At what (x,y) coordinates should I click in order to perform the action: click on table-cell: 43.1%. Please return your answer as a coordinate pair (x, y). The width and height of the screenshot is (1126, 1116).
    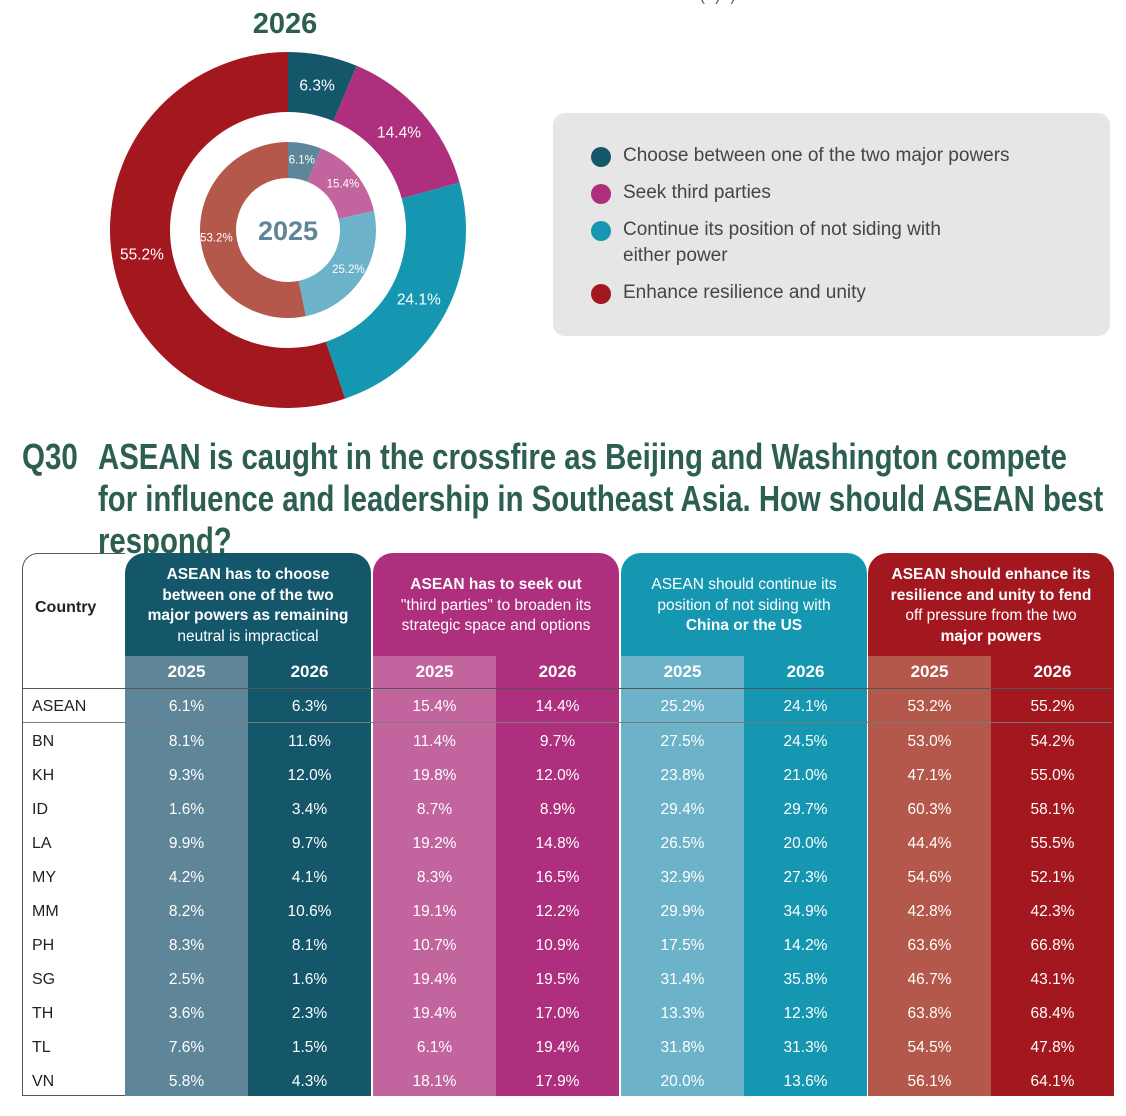
    Looking at the image, I should click on (1052, 979).